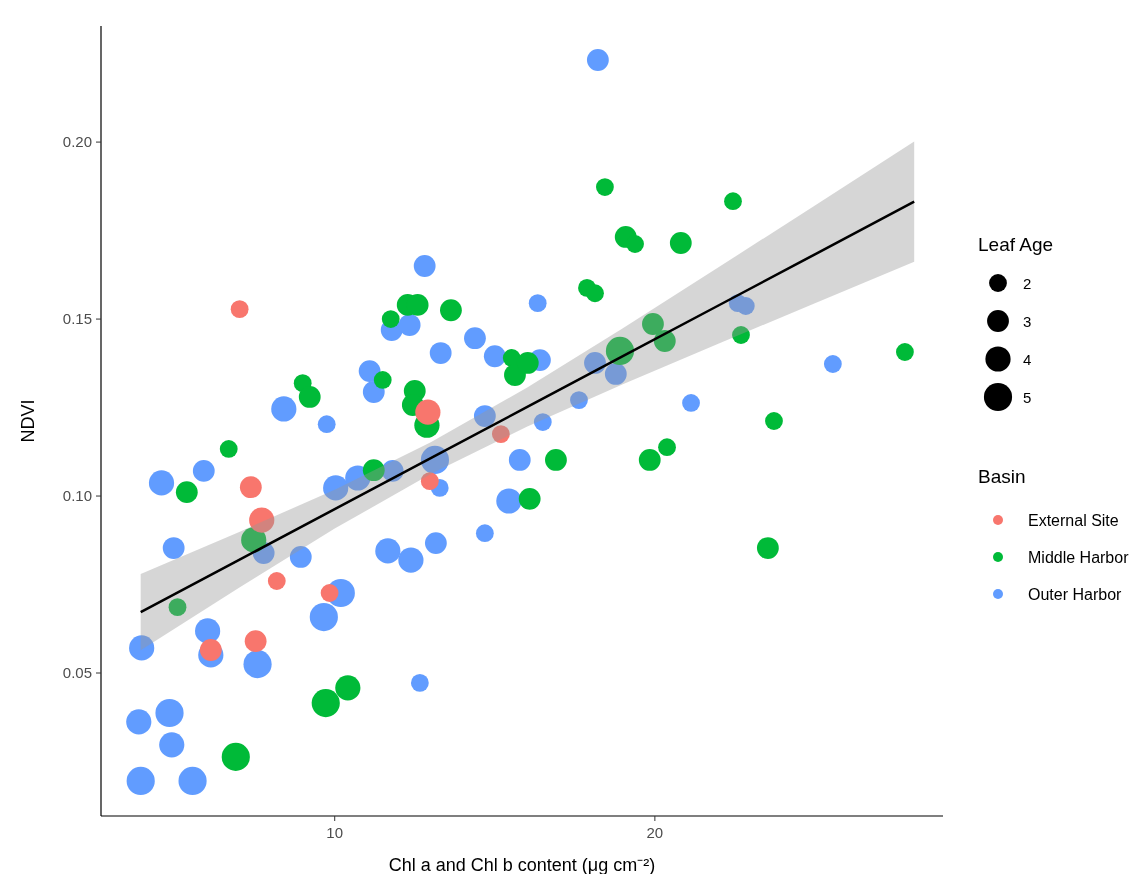  What do you see at coordinates (77, 496) in the screenshot?
I see `y-tick-label: 0.10` at bounding box center [77, 496].